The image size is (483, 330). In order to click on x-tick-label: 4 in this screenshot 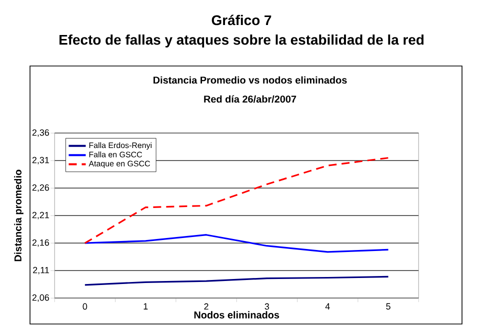, I will do `click(327, 306)`.